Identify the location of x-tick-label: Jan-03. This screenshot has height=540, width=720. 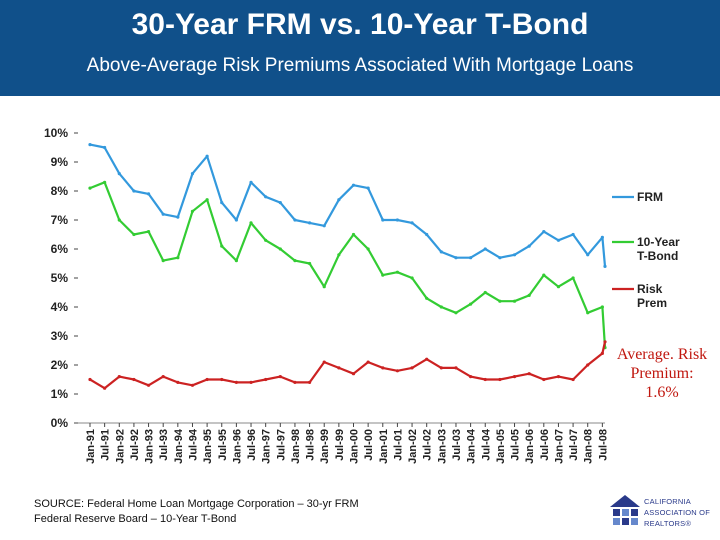
(442, 446).